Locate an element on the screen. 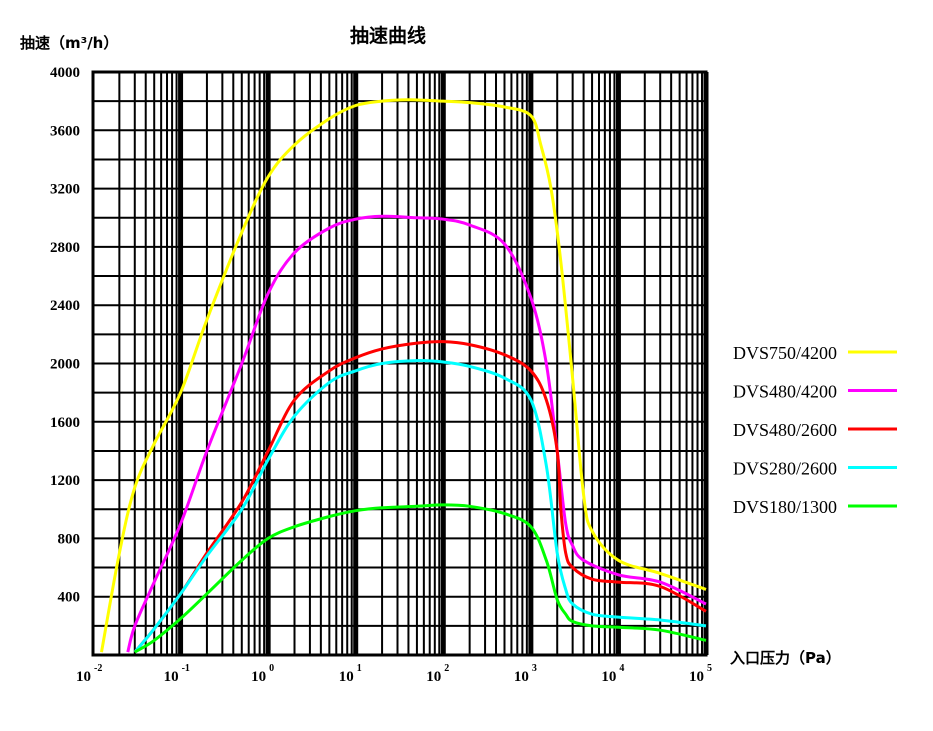 This screenshot has height=731, width=933. y-tick-label: 1600 is located at coordinates (65, 423).